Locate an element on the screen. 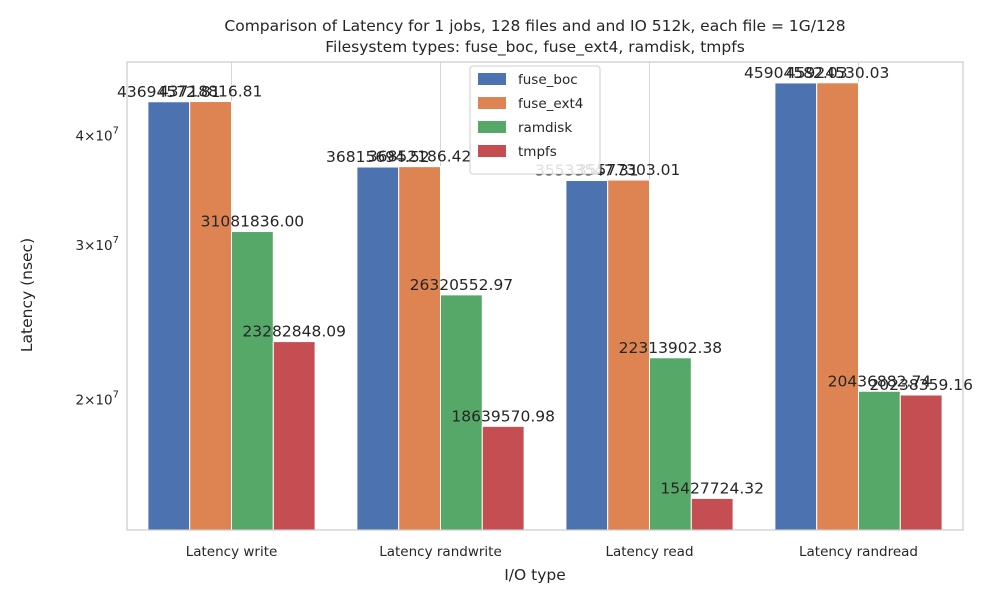  legend-label: ramdisk is located at coordinates (545, 128).